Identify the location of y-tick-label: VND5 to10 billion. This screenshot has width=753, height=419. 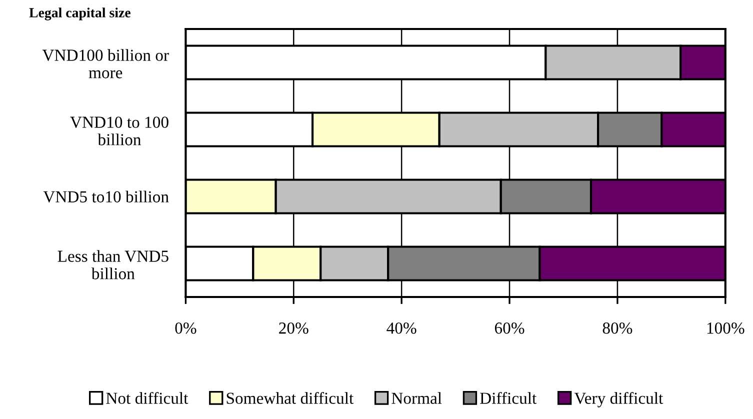
(106, 196).